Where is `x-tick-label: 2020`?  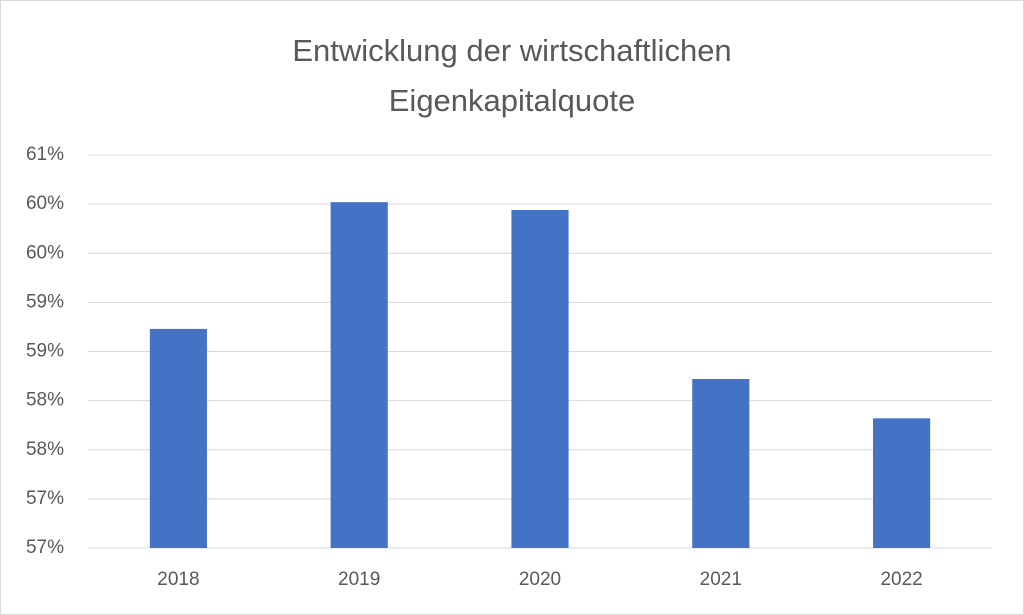
x-tick-label: 2020 is located at coordinates (540, 579).